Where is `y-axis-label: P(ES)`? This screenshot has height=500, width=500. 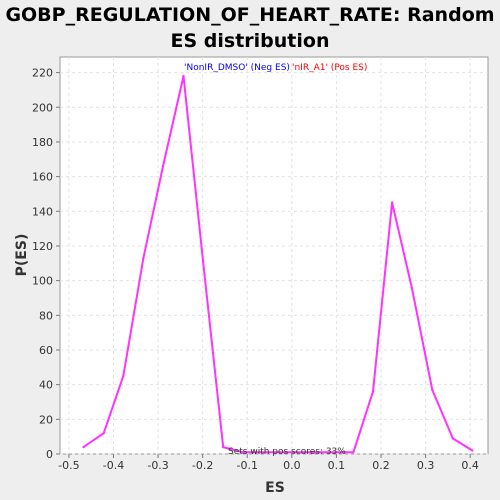 y-axis-label: P(ES) is located at coordinates (22, 255).